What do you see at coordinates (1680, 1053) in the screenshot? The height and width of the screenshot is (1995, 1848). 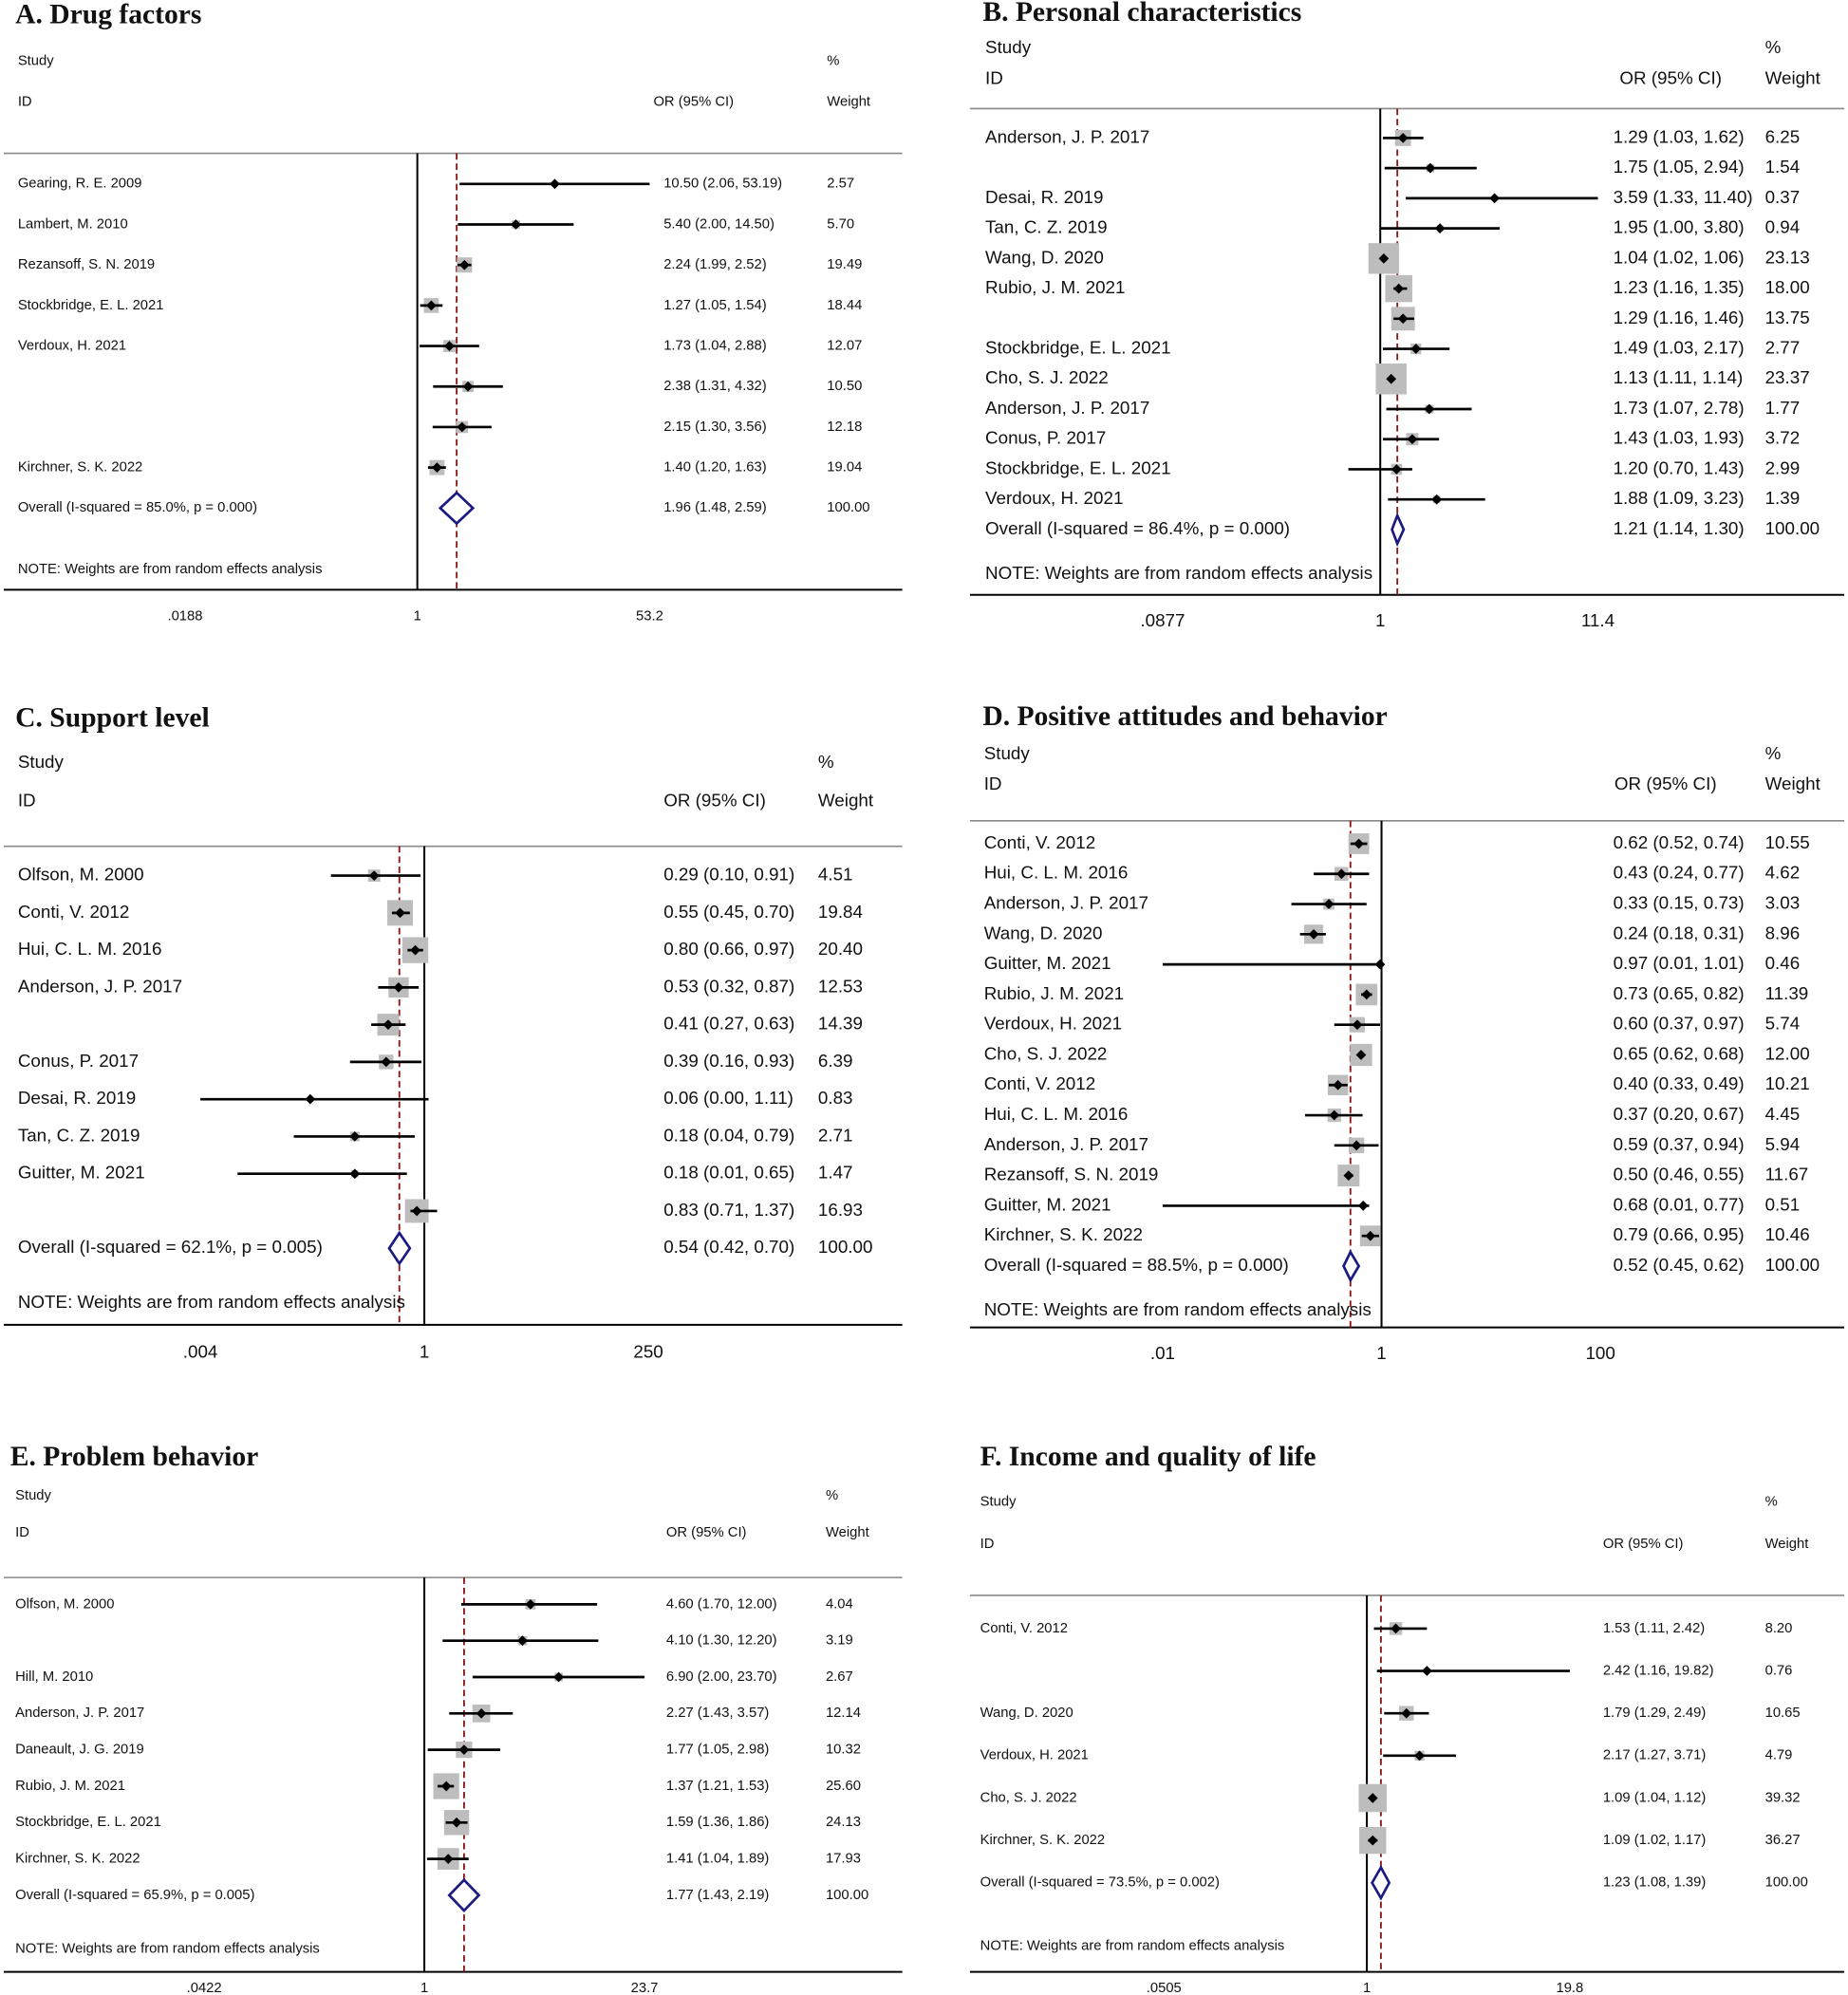 I see `ci-label: 0.65 (0.62, 0.68)` at bounding box center [1680, 1053].